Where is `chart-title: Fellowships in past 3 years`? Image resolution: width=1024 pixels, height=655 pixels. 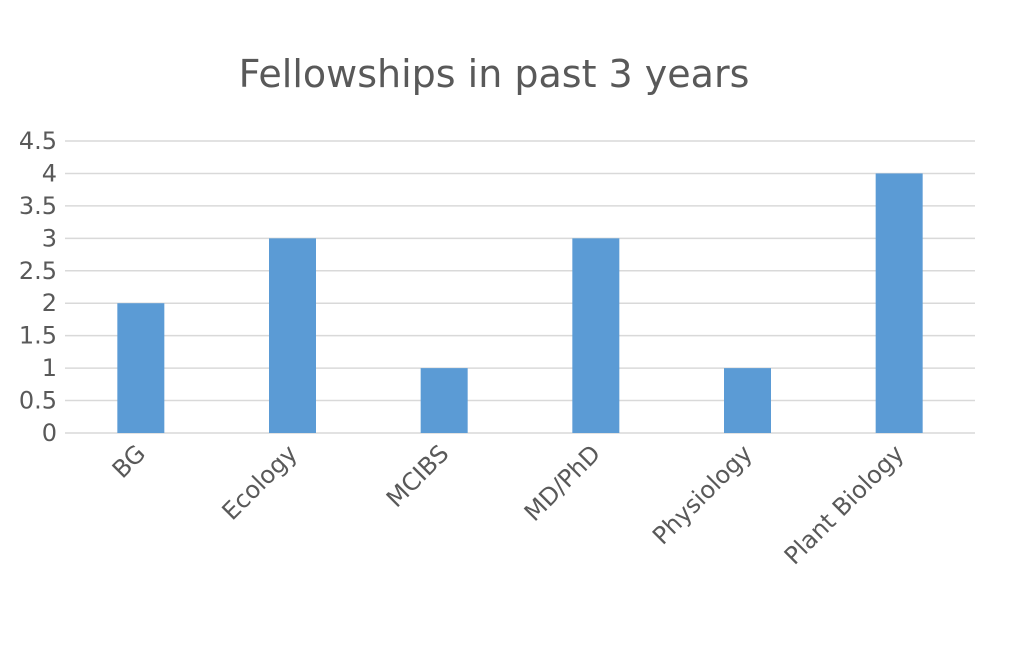 chart-title: Fellowships in past 3 years is located at coordinates (494, 74).